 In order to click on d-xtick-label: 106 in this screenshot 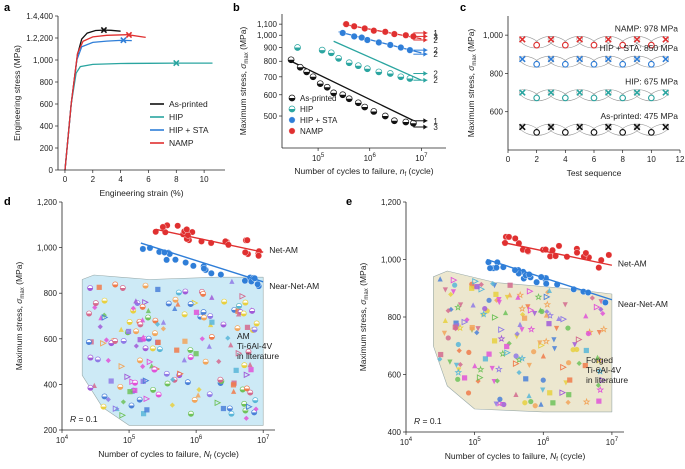, I will do `click(196, 440)`.